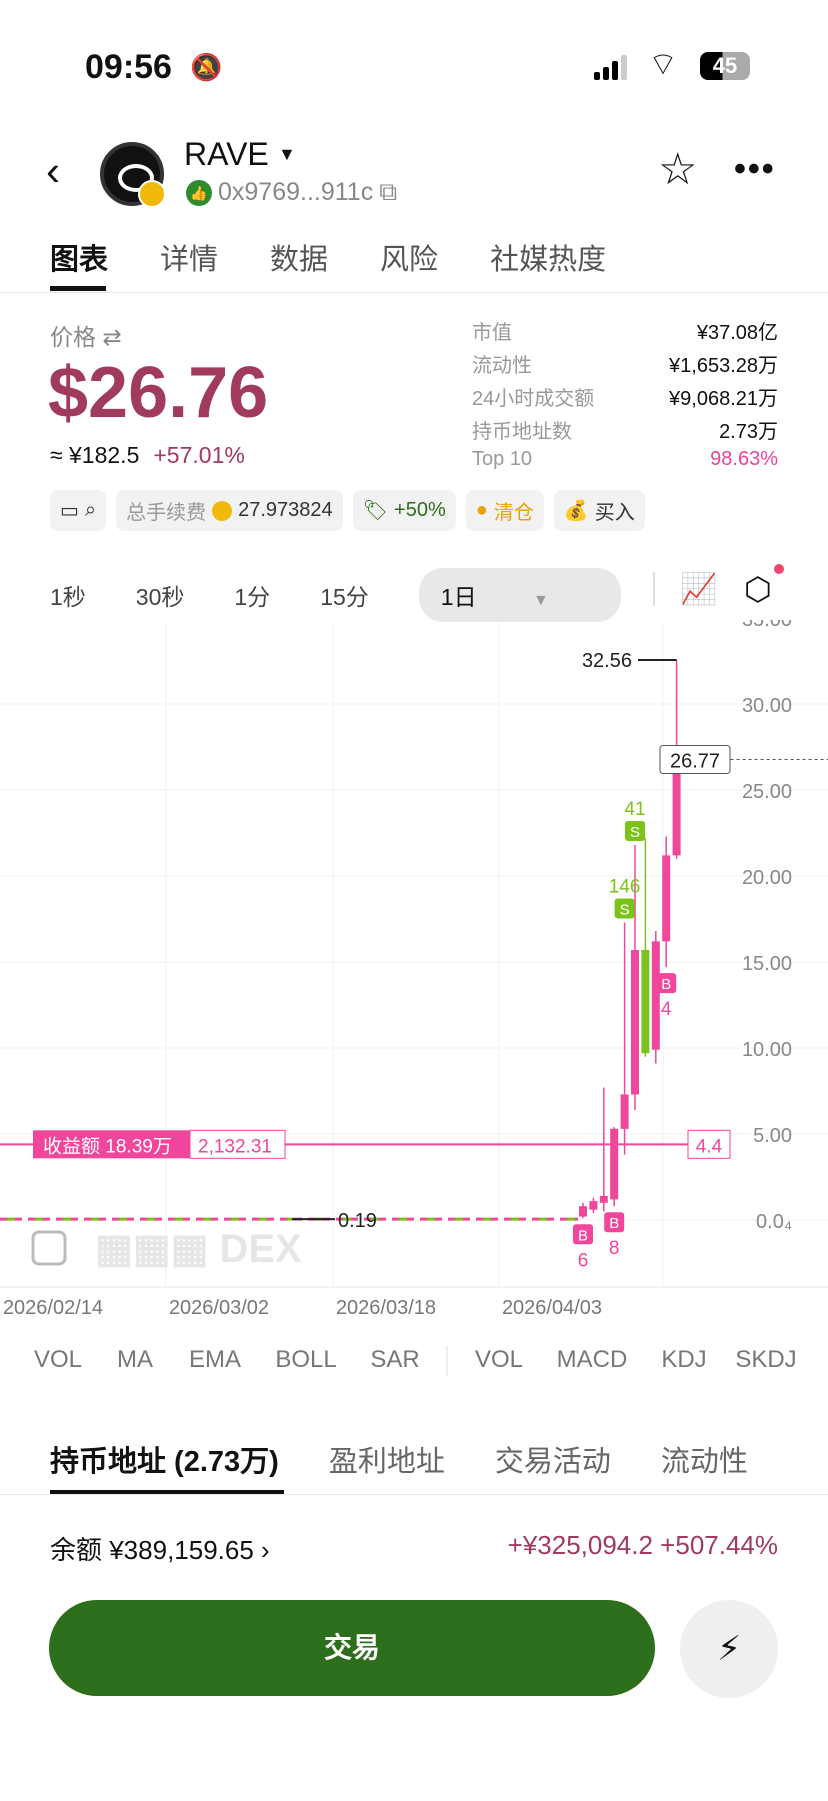 The width and height of the screenshot is (828, 1801). I want to click on indicator-skdj: SKDJ, so click(766, 1359).